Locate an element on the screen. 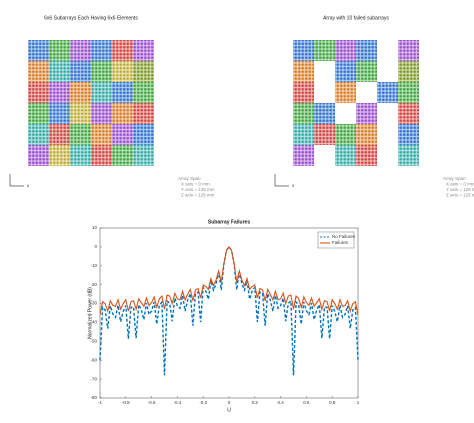 The width and height of the screenshot is (474, 423). x-axis-label: U is located at coordinates (229, 410).